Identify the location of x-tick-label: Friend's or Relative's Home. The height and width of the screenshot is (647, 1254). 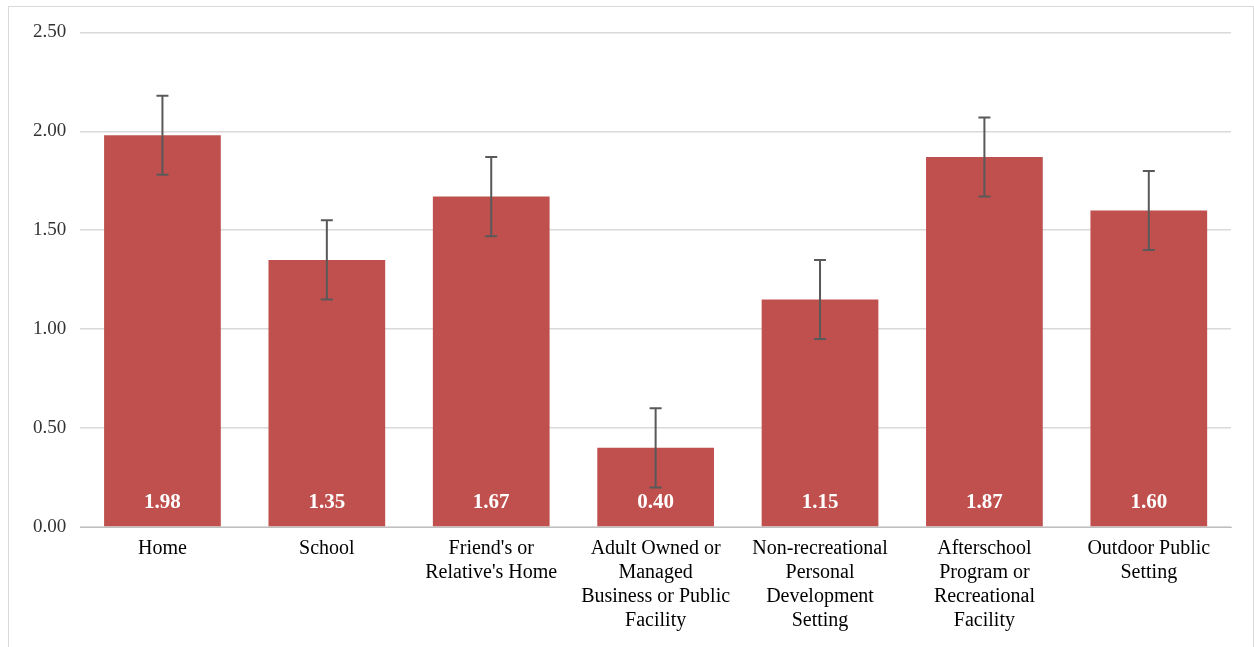
(491, 559).